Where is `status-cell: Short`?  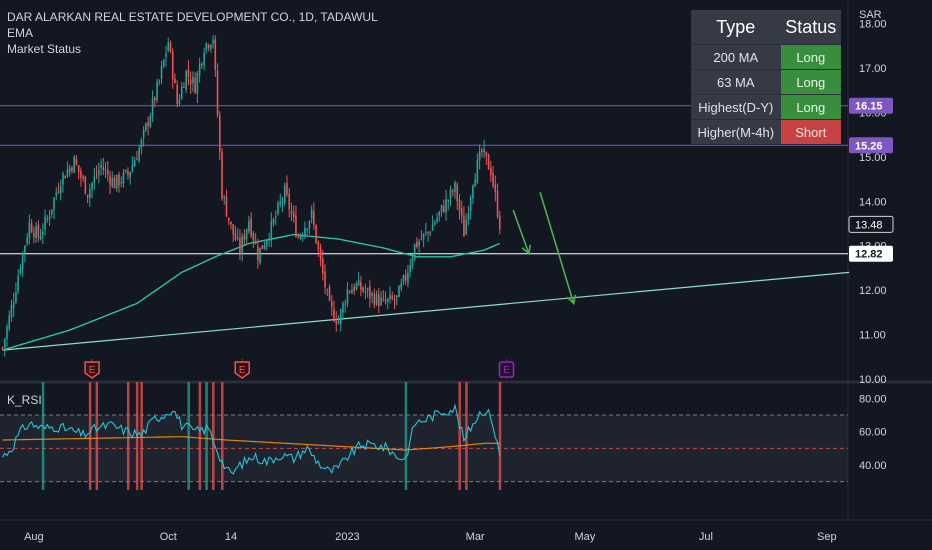 status-cell: Short is located at coordinates (810, 131).